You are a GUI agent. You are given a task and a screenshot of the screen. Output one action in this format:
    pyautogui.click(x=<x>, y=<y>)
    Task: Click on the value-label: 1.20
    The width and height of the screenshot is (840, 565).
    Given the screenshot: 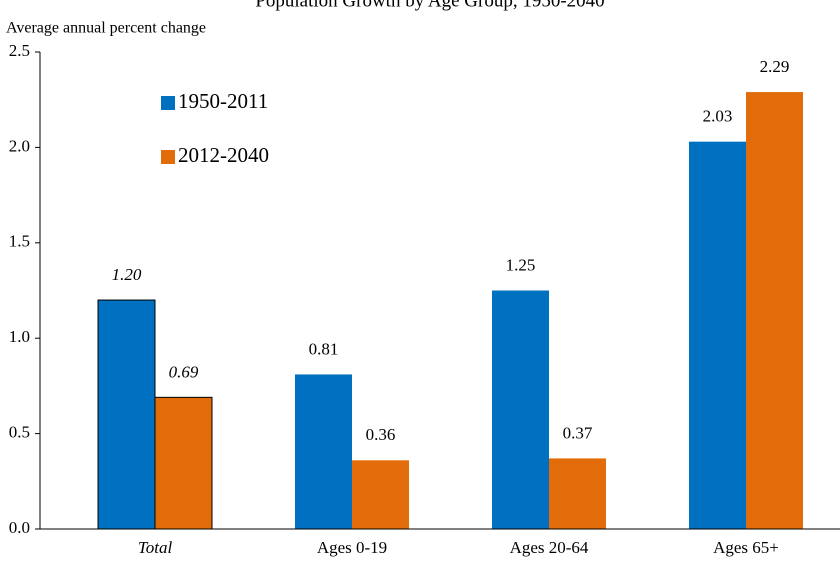 What is the action you would take?
    pyautogui.click(x=127, y=274)
    